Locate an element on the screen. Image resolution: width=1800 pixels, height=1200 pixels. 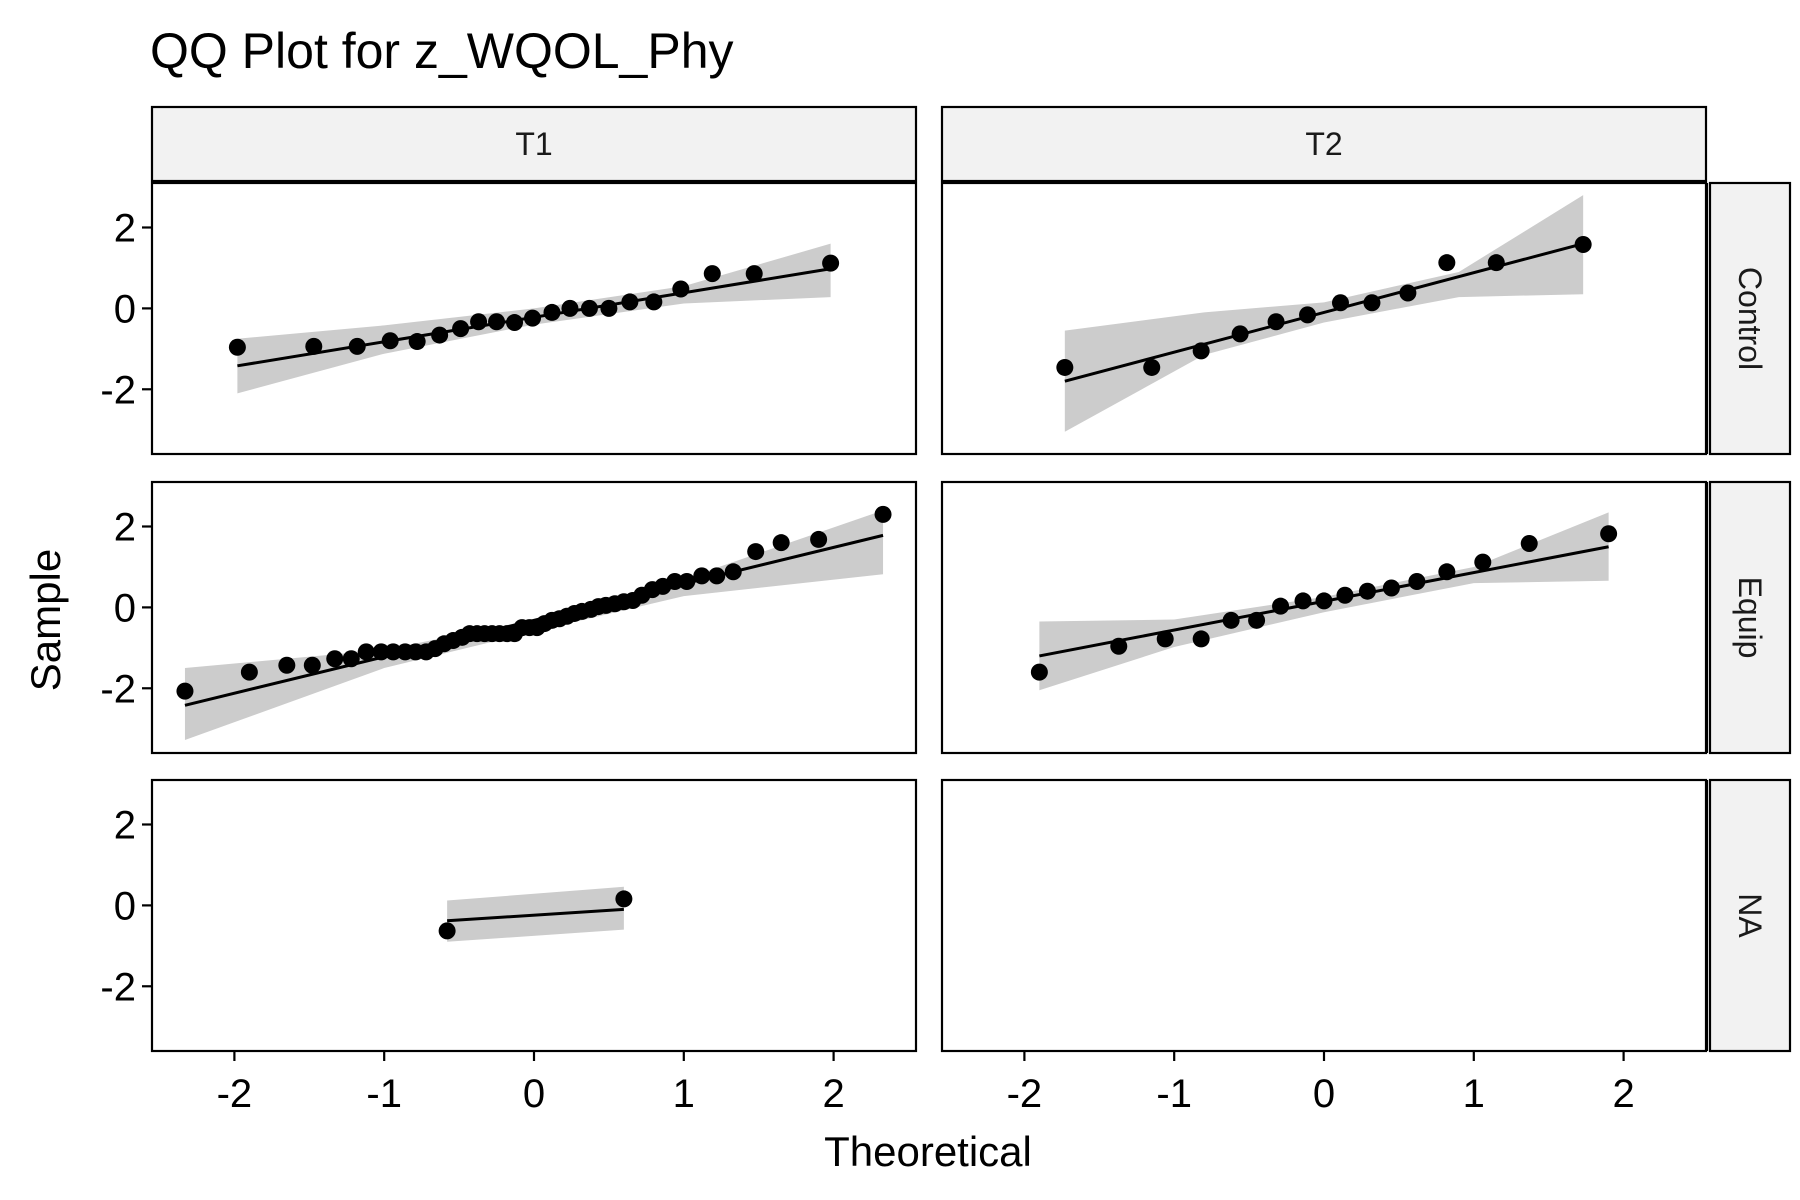
panel-t2-control is located at coordinates (1324, 318).